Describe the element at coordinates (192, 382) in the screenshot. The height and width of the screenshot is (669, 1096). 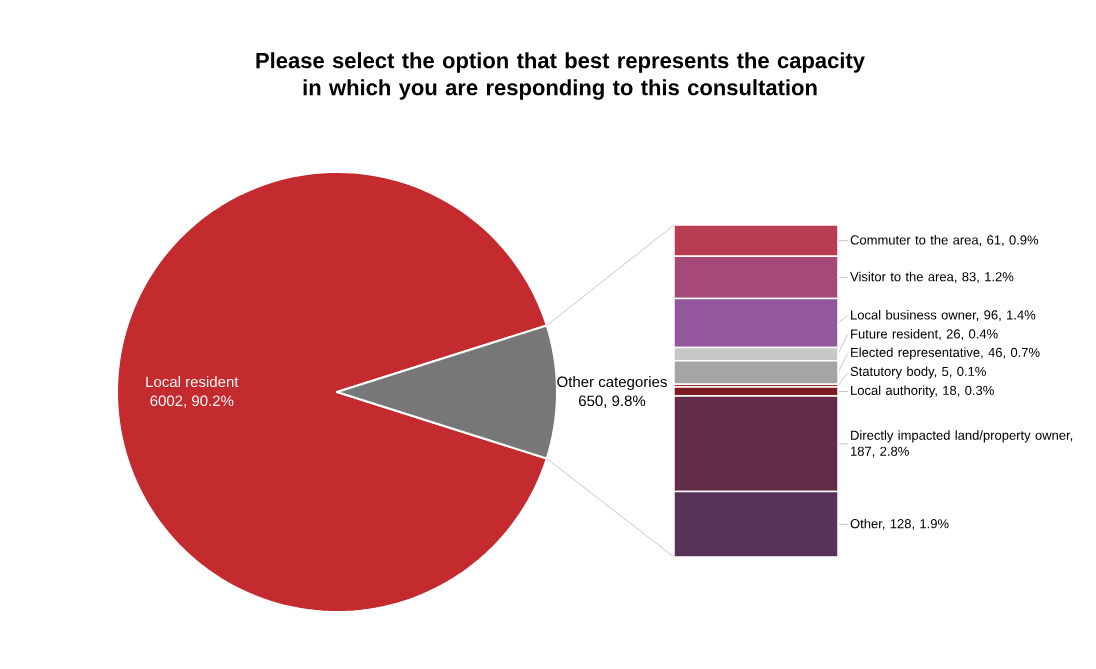
I see `slice-label: Local resident` at that location.